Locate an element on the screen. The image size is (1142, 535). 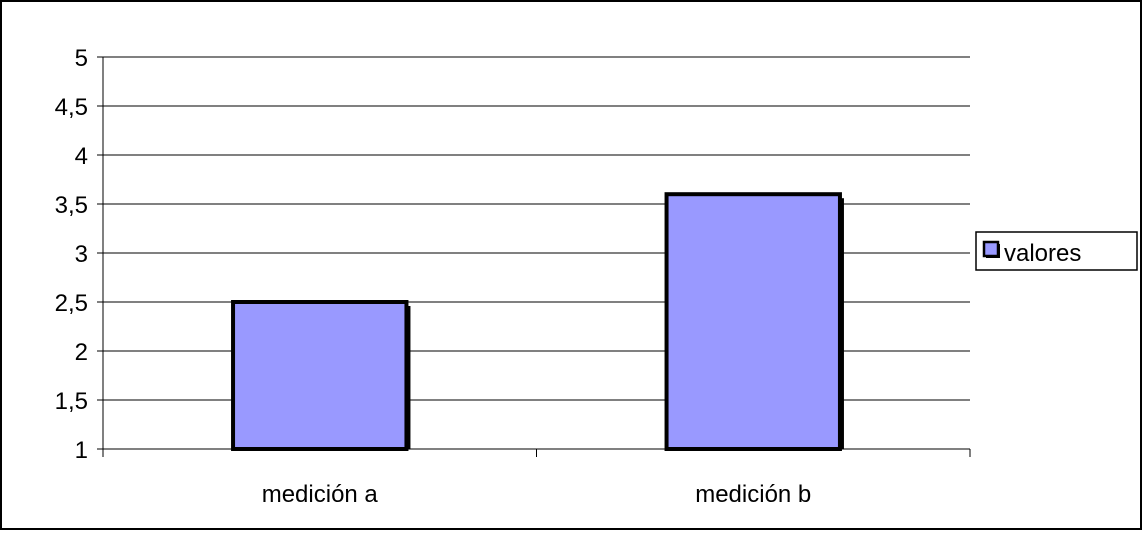
legend-box is located at coordinates (1056, 251).